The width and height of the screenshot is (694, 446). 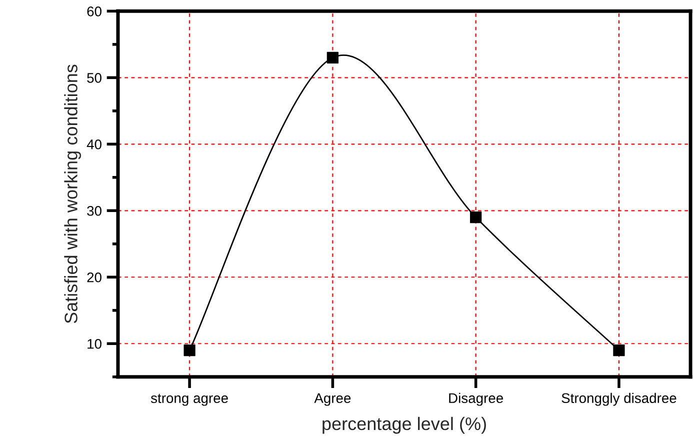 I want to click on x-tick-label: Agree, so click(x=332, y=399).